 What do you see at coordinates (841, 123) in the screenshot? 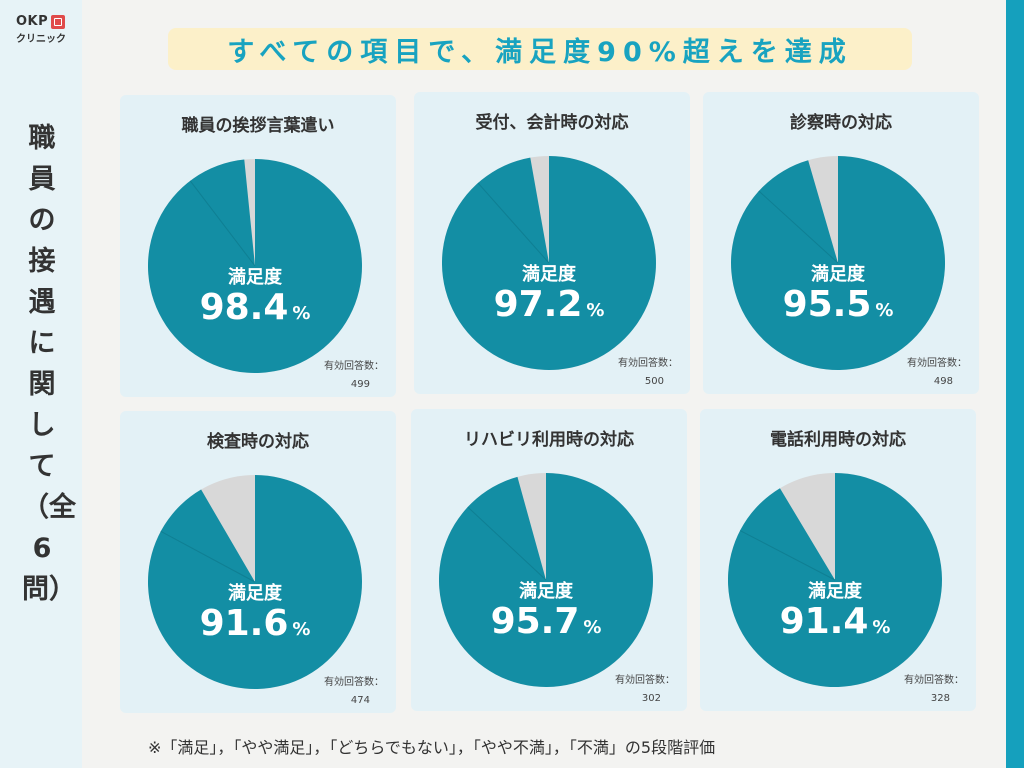
I see `chart-title: 診察時の対応` at bounding box center [841, 123].